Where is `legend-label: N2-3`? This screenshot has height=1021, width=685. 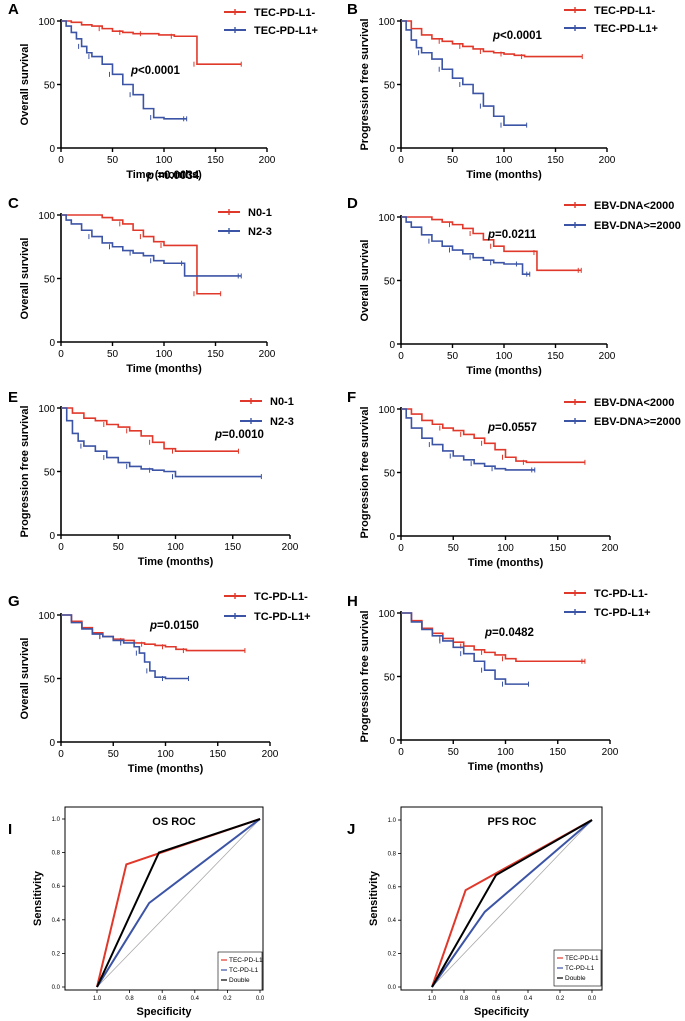
legend-label: N2-3 is located at coordinates (260, 232).